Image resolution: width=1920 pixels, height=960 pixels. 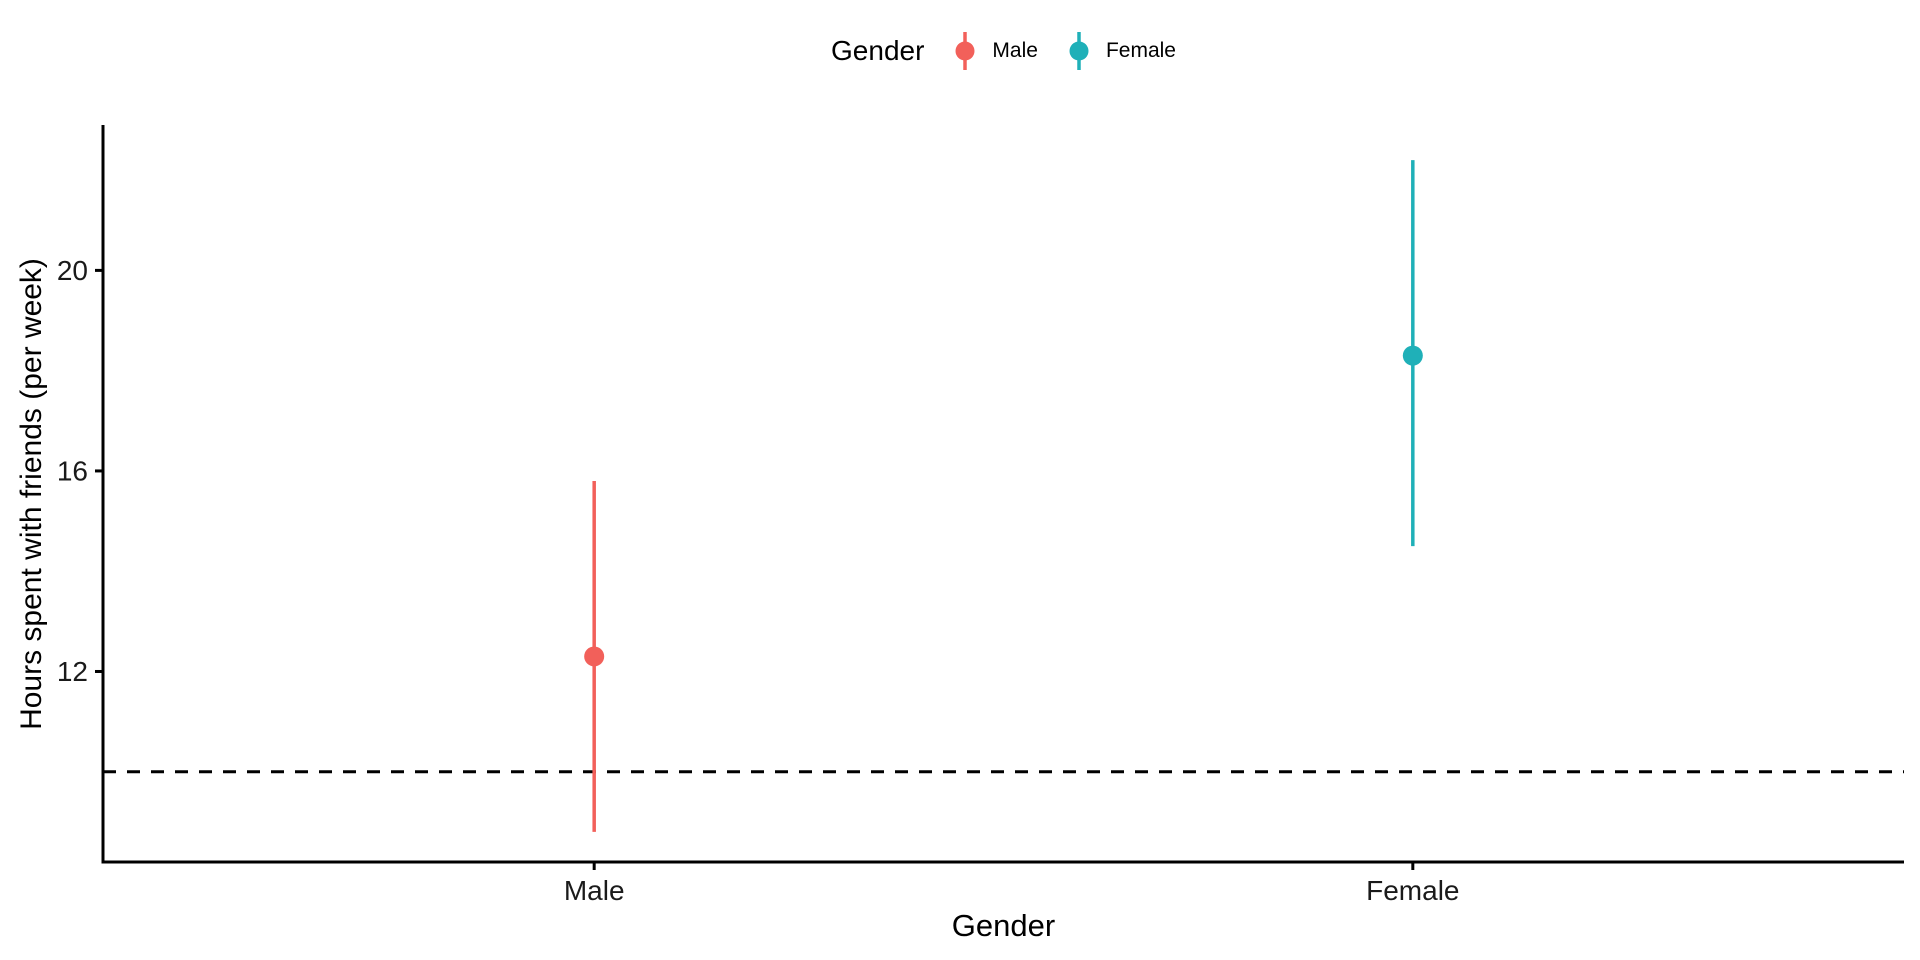 I want to click on y-axis-title: Hours spent with friends (per week), so click(x=32, y=493).